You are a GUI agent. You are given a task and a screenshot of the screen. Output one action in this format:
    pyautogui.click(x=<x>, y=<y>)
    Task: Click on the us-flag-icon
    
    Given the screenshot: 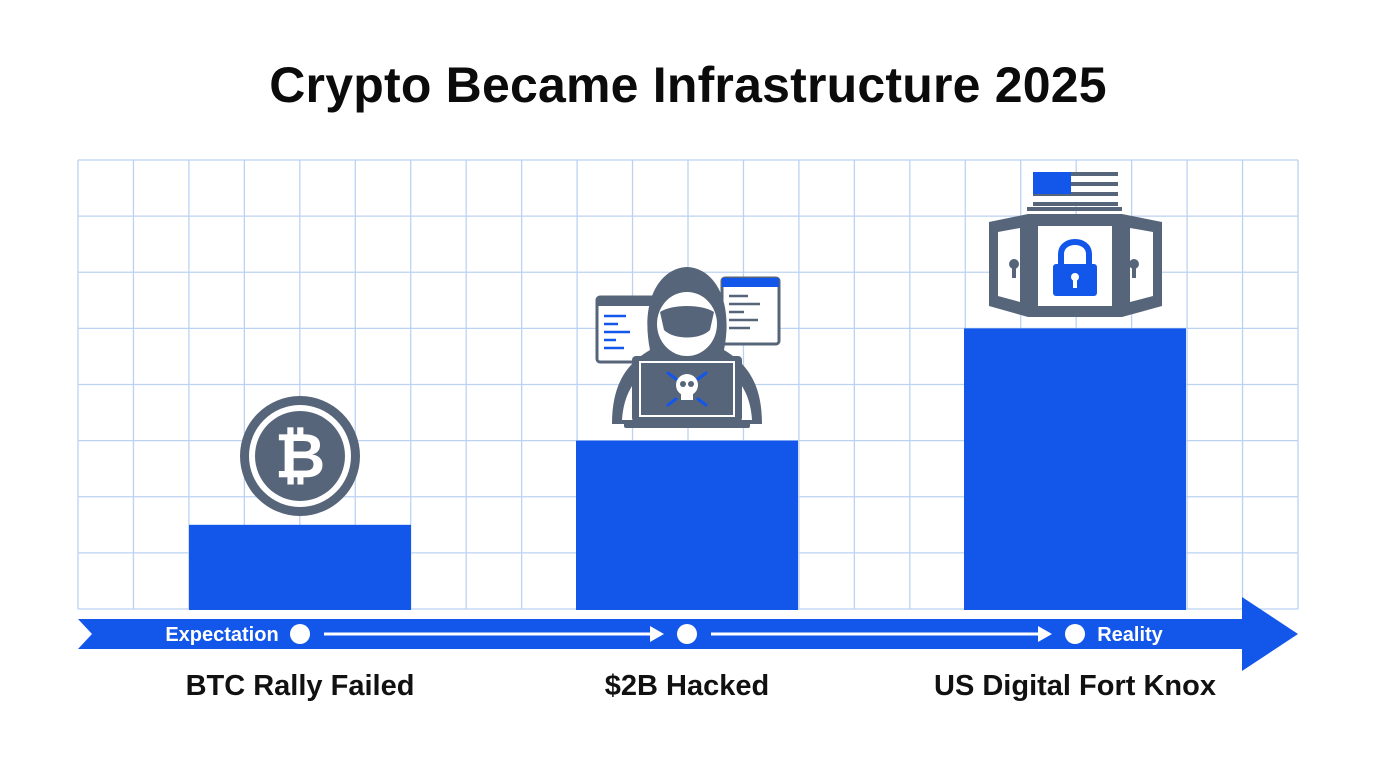 What is the action you would take?
    pyautogui.click(x=1074, y=191)
    